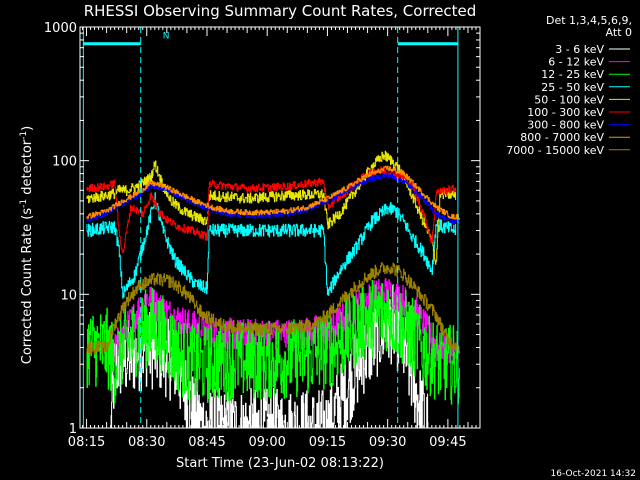  What do you see at coordinates (27, 286) in the screenshot?
I see `y-axis-label-part: Corrected Count Rate (s` at bounding box center [27, 286].